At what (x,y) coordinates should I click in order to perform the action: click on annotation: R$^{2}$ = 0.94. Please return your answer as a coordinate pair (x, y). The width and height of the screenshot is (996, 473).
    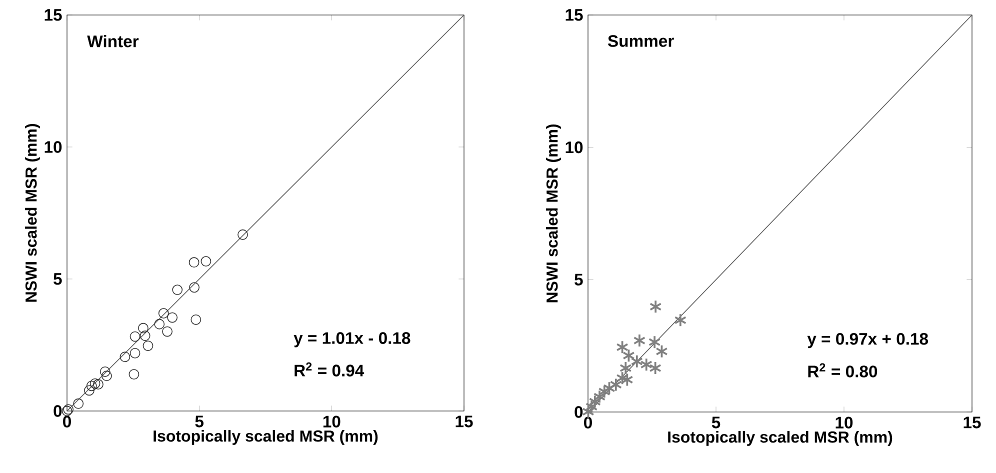
    Looking at the image, I should click on (329, 369).